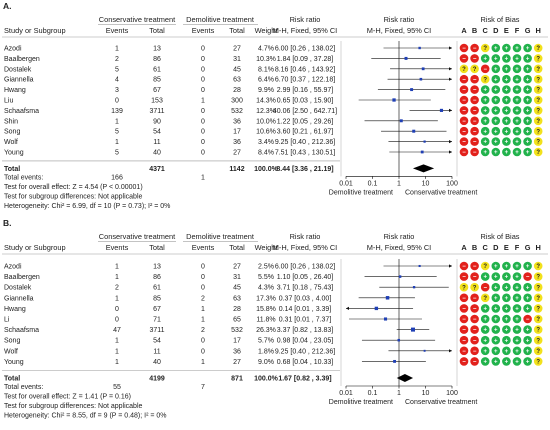 The height and width of the screenshot is (430, 550). I want to click on study-name: Azodi, so click(13, 49).